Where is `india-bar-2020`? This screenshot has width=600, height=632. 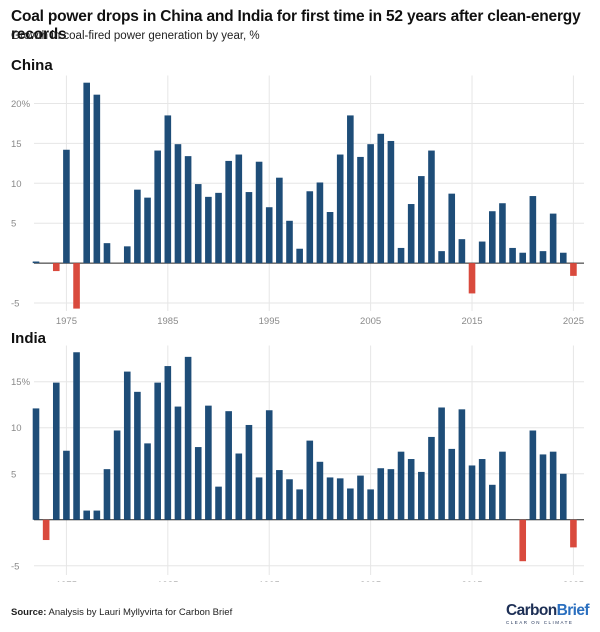 india-bar-2020 is located at coordinates (523, 540).